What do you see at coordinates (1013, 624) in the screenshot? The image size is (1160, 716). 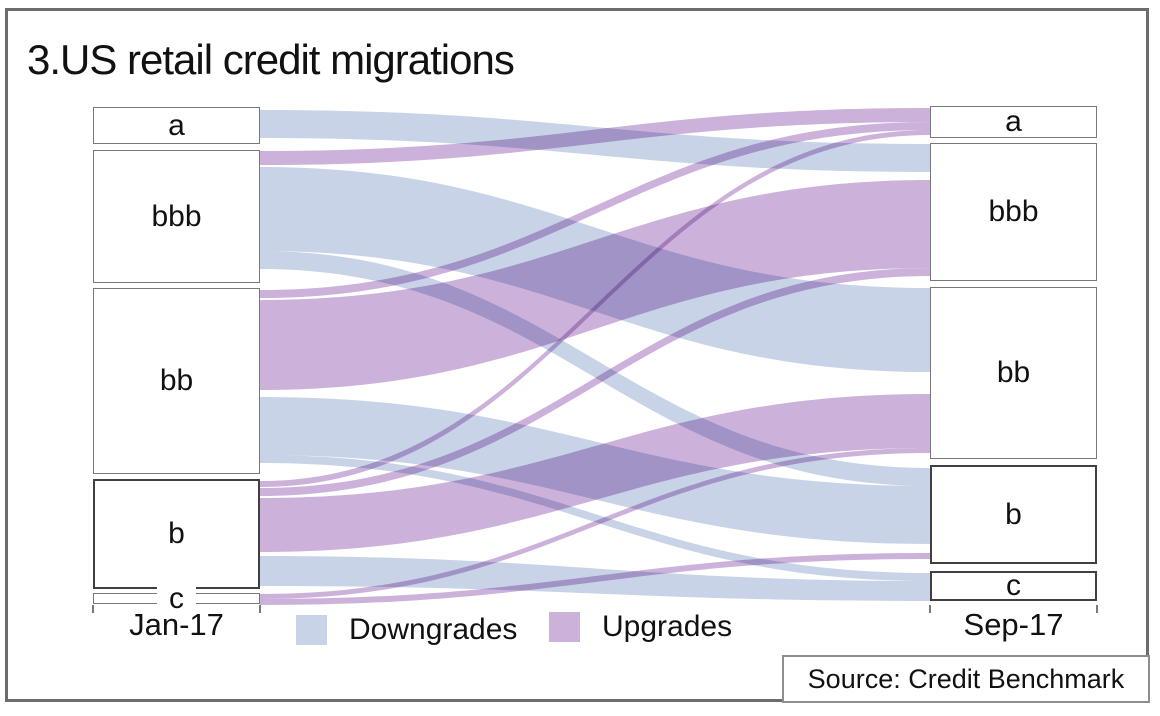 I see `x-axis-label-sep17: Sep-17` at bounding box center [1013, 624].